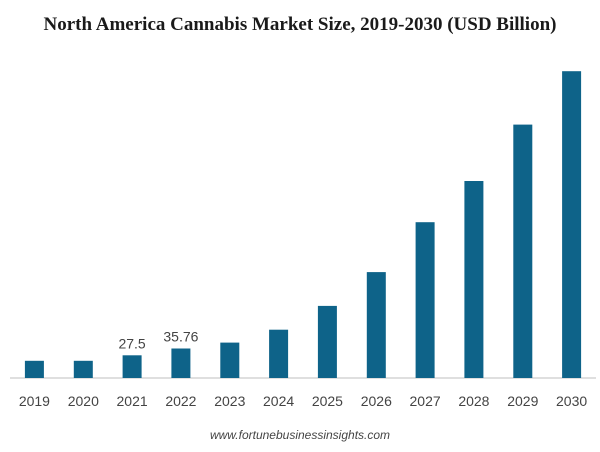 Image resolution: width=600 pixels, height=452 pixels. I want to click on x-tick-label: 2026, so click(376, 401).